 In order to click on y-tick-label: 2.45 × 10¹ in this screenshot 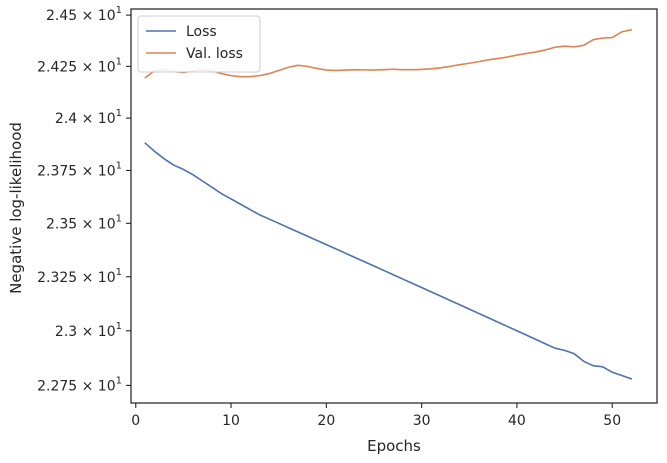, I will do `click(84, 14)`.